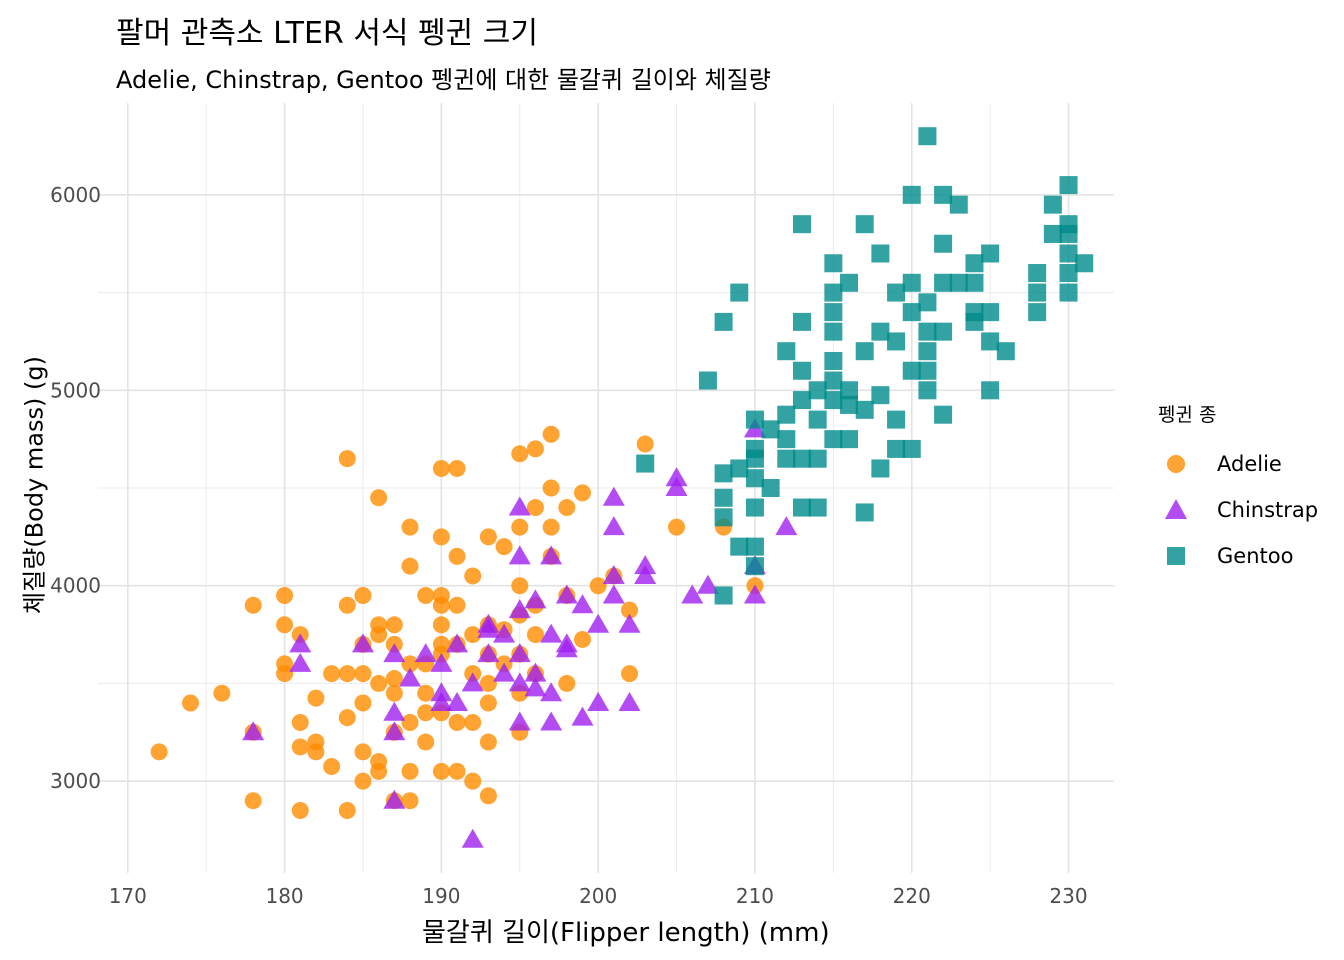 This screenshot has width=1344, height=960. I want to click on x-tick-label: 170, so click(128, 896).